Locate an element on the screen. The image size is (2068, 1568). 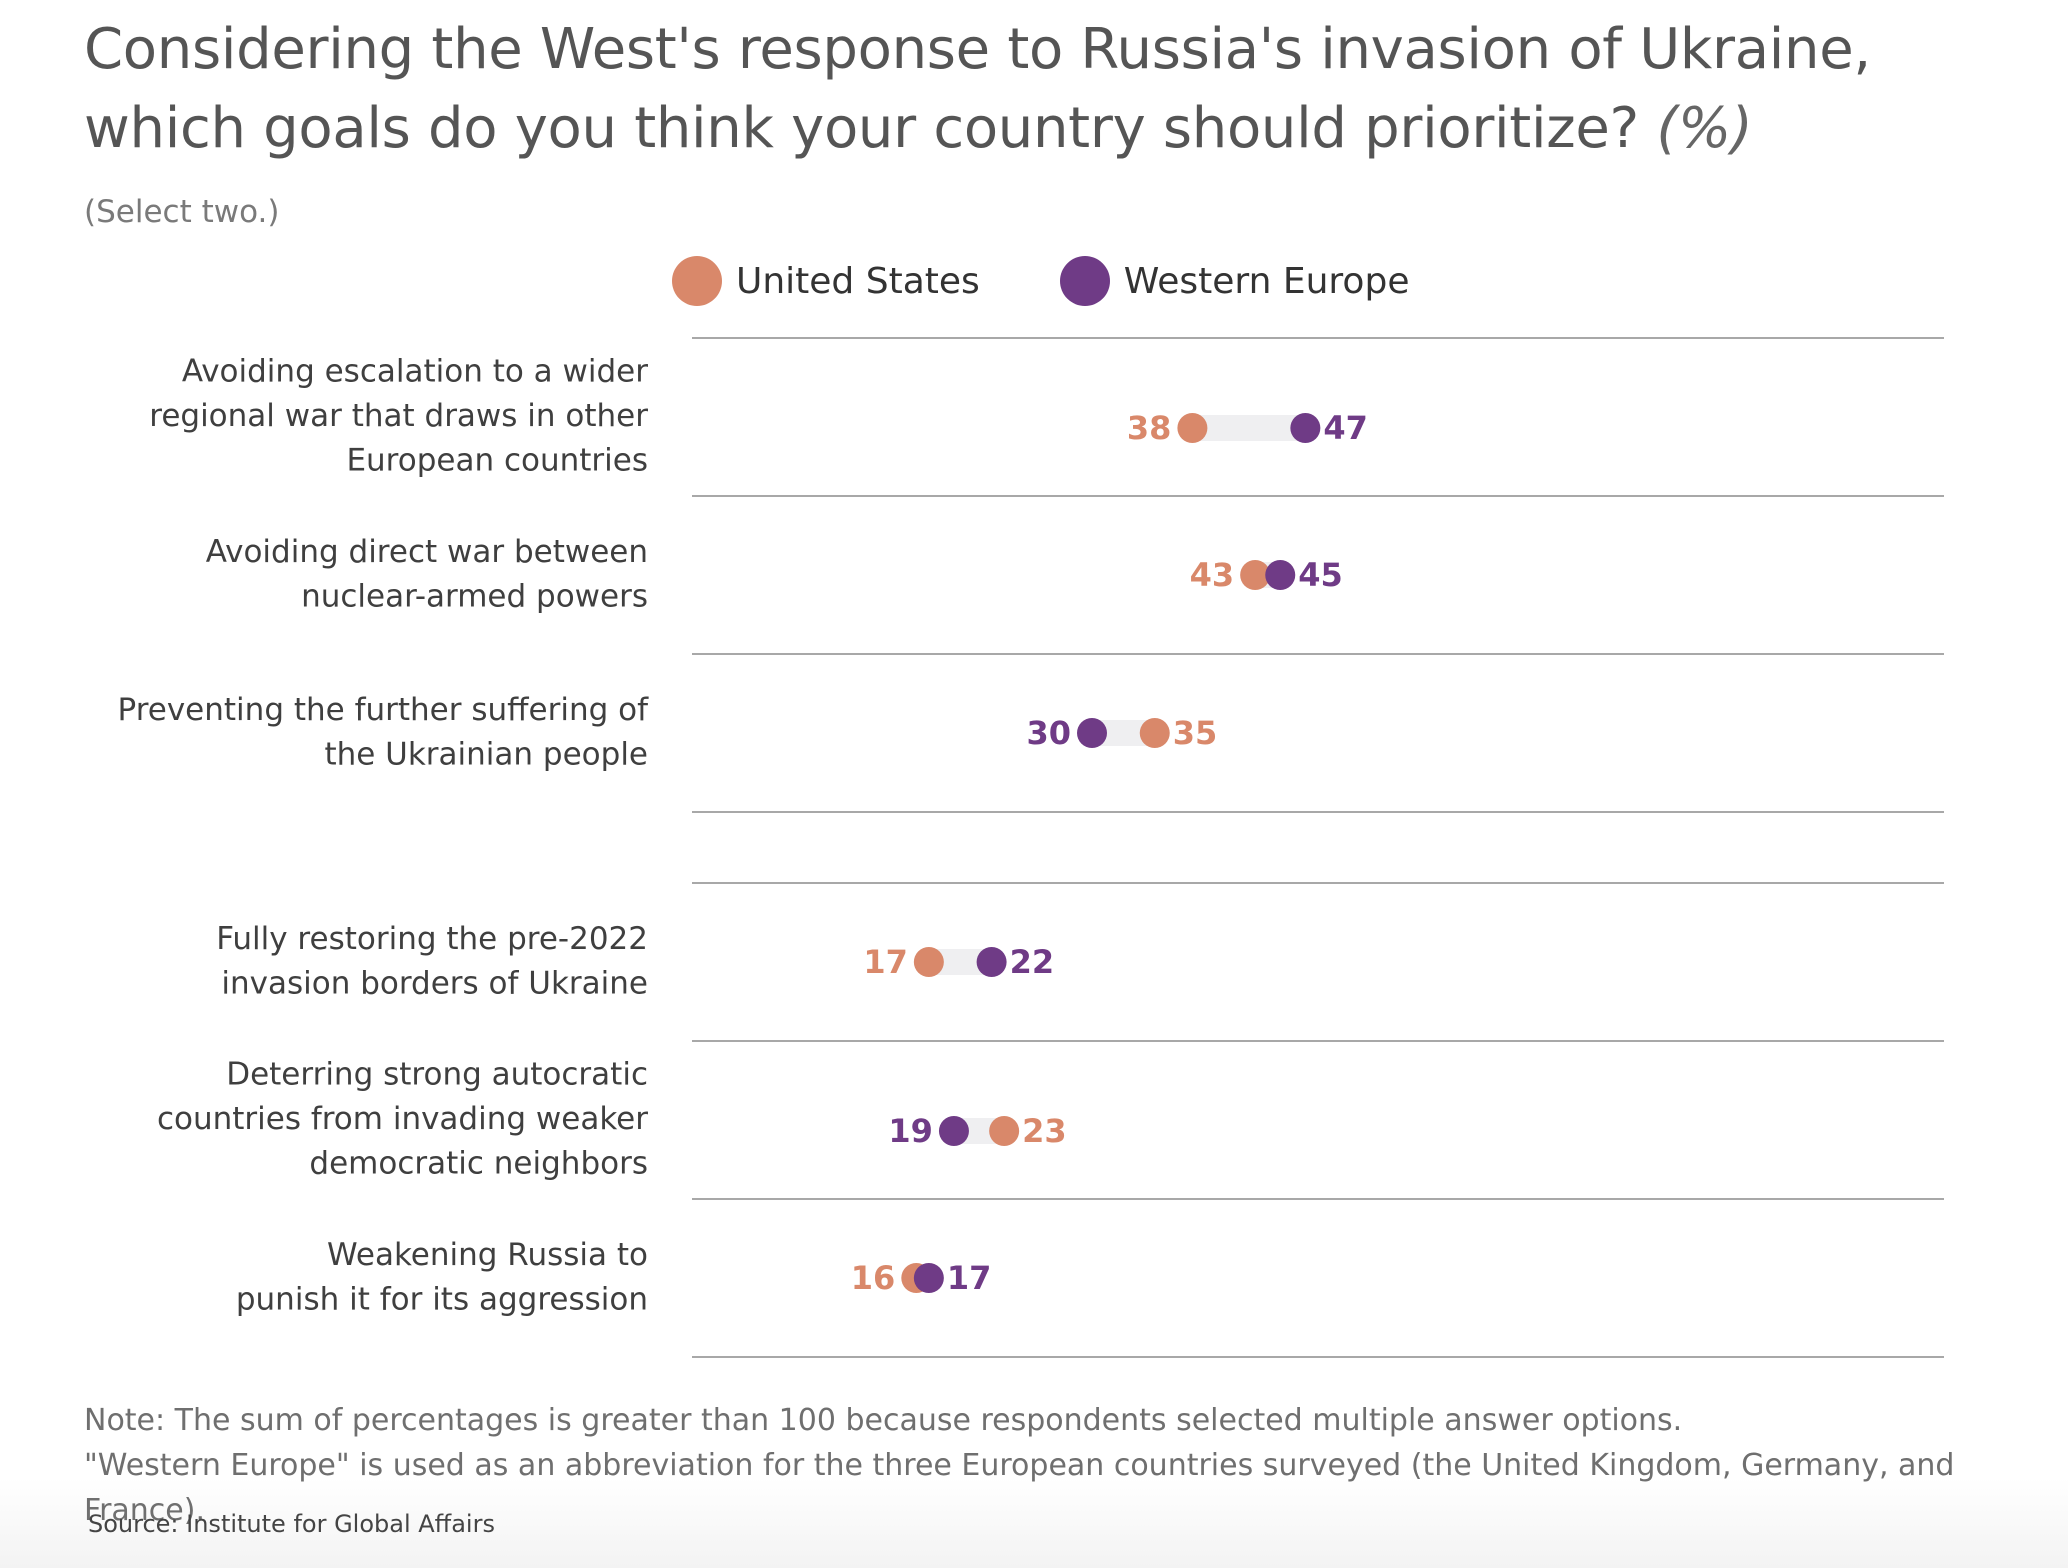
category-label-line: the Ukrainian people is located at coordinates (486, 754).